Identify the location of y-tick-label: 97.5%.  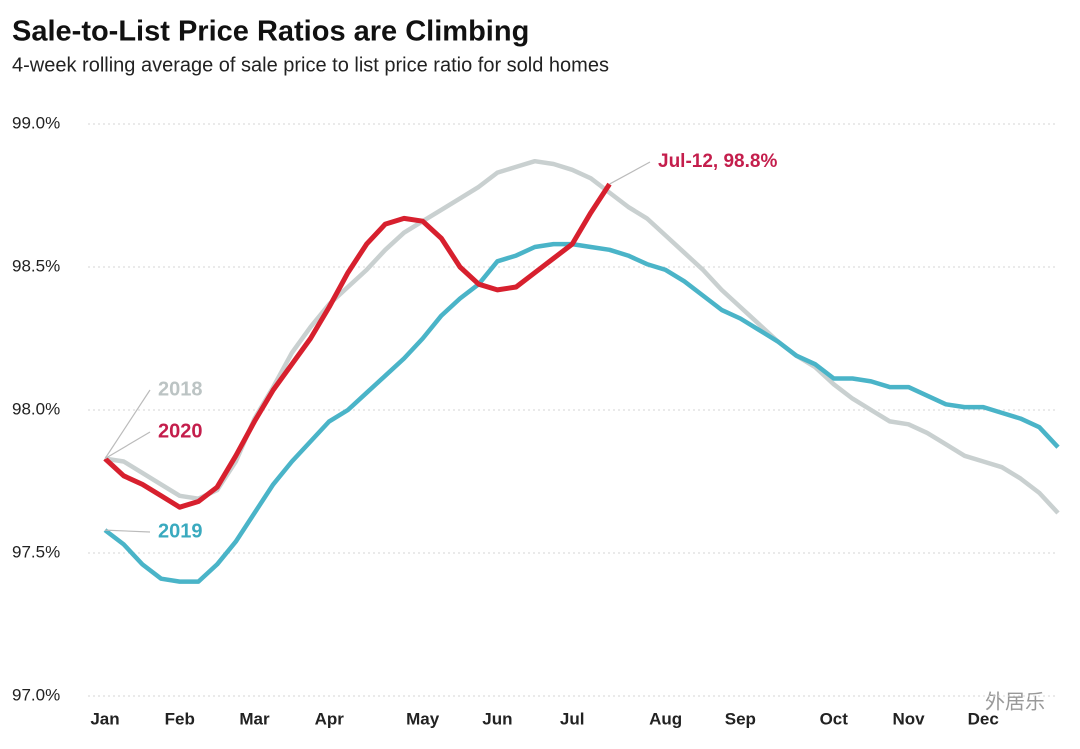
(36, 551).